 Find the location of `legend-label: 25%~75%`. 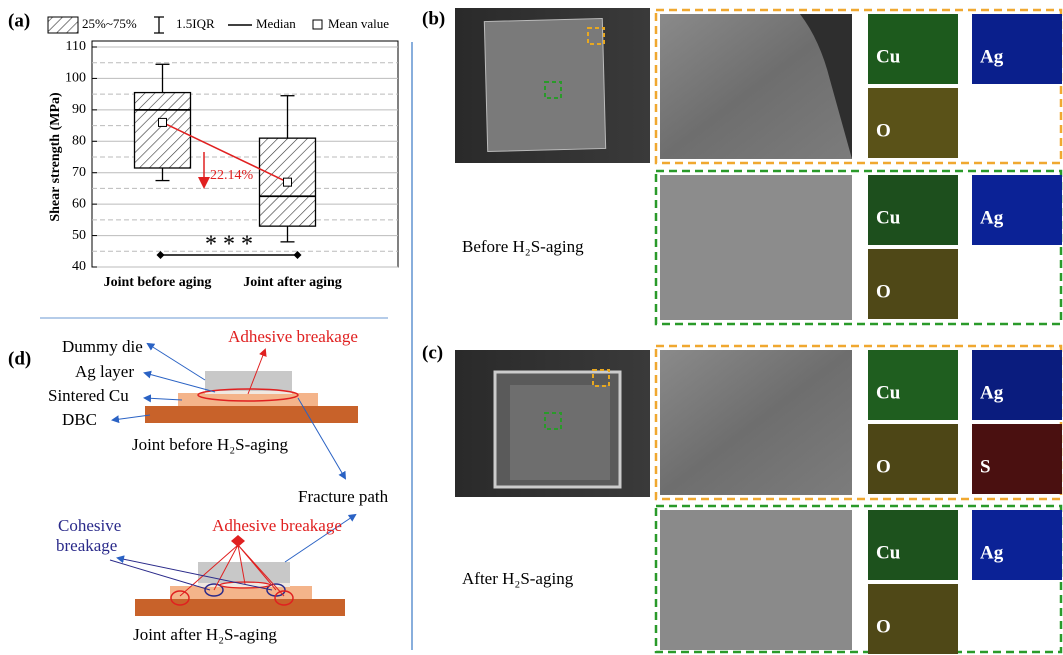

legend-label: 25%~75% is located at coordinates (109, 23).